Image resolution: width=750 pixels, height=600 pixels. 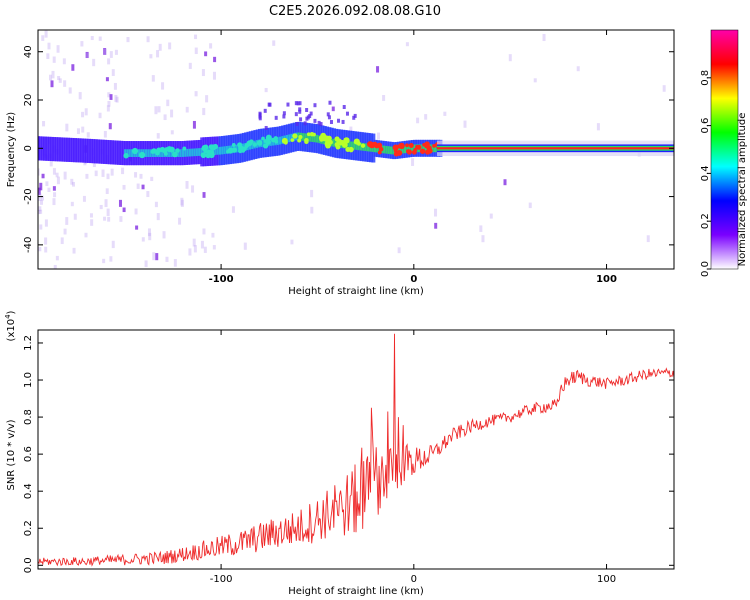 I want to click on colorbar-tick-label: 0.4, so click(x=705, y=173).